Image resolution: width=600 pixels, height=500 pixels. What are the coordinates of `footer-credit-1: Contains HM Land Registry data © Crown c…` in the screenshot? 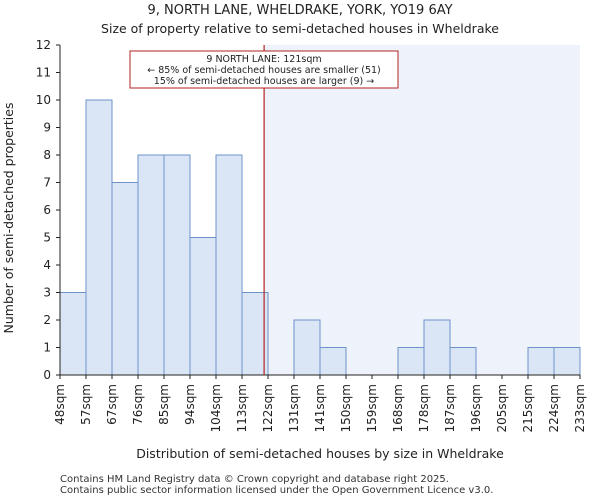 It's located at (254, 479).